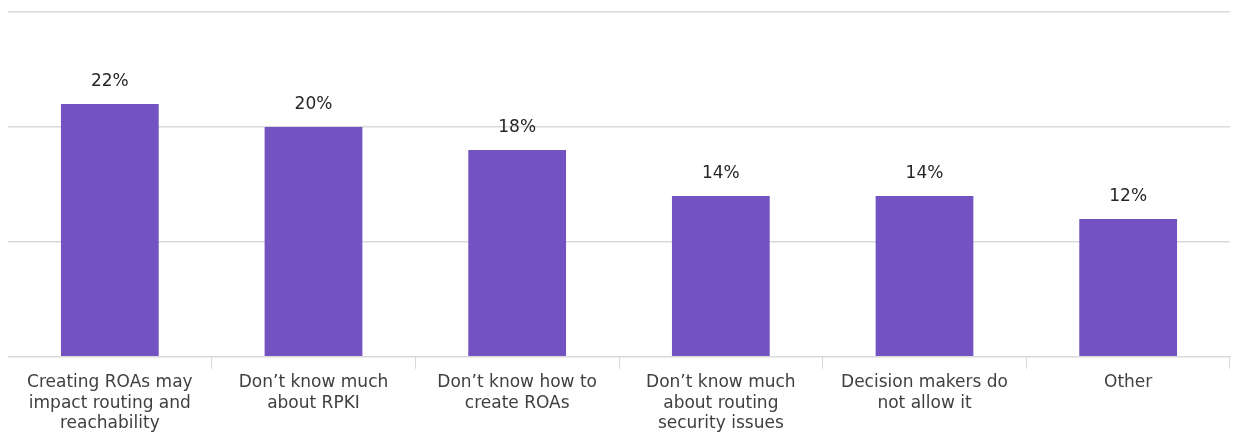 Image resolution: width=1246 pixels, height=442 pixels. What do you see at coordinates (517, 391) in the screenshot?
I see `x-tick-label: Don’t know how to create ROAs` at bounding box center [517, 391].